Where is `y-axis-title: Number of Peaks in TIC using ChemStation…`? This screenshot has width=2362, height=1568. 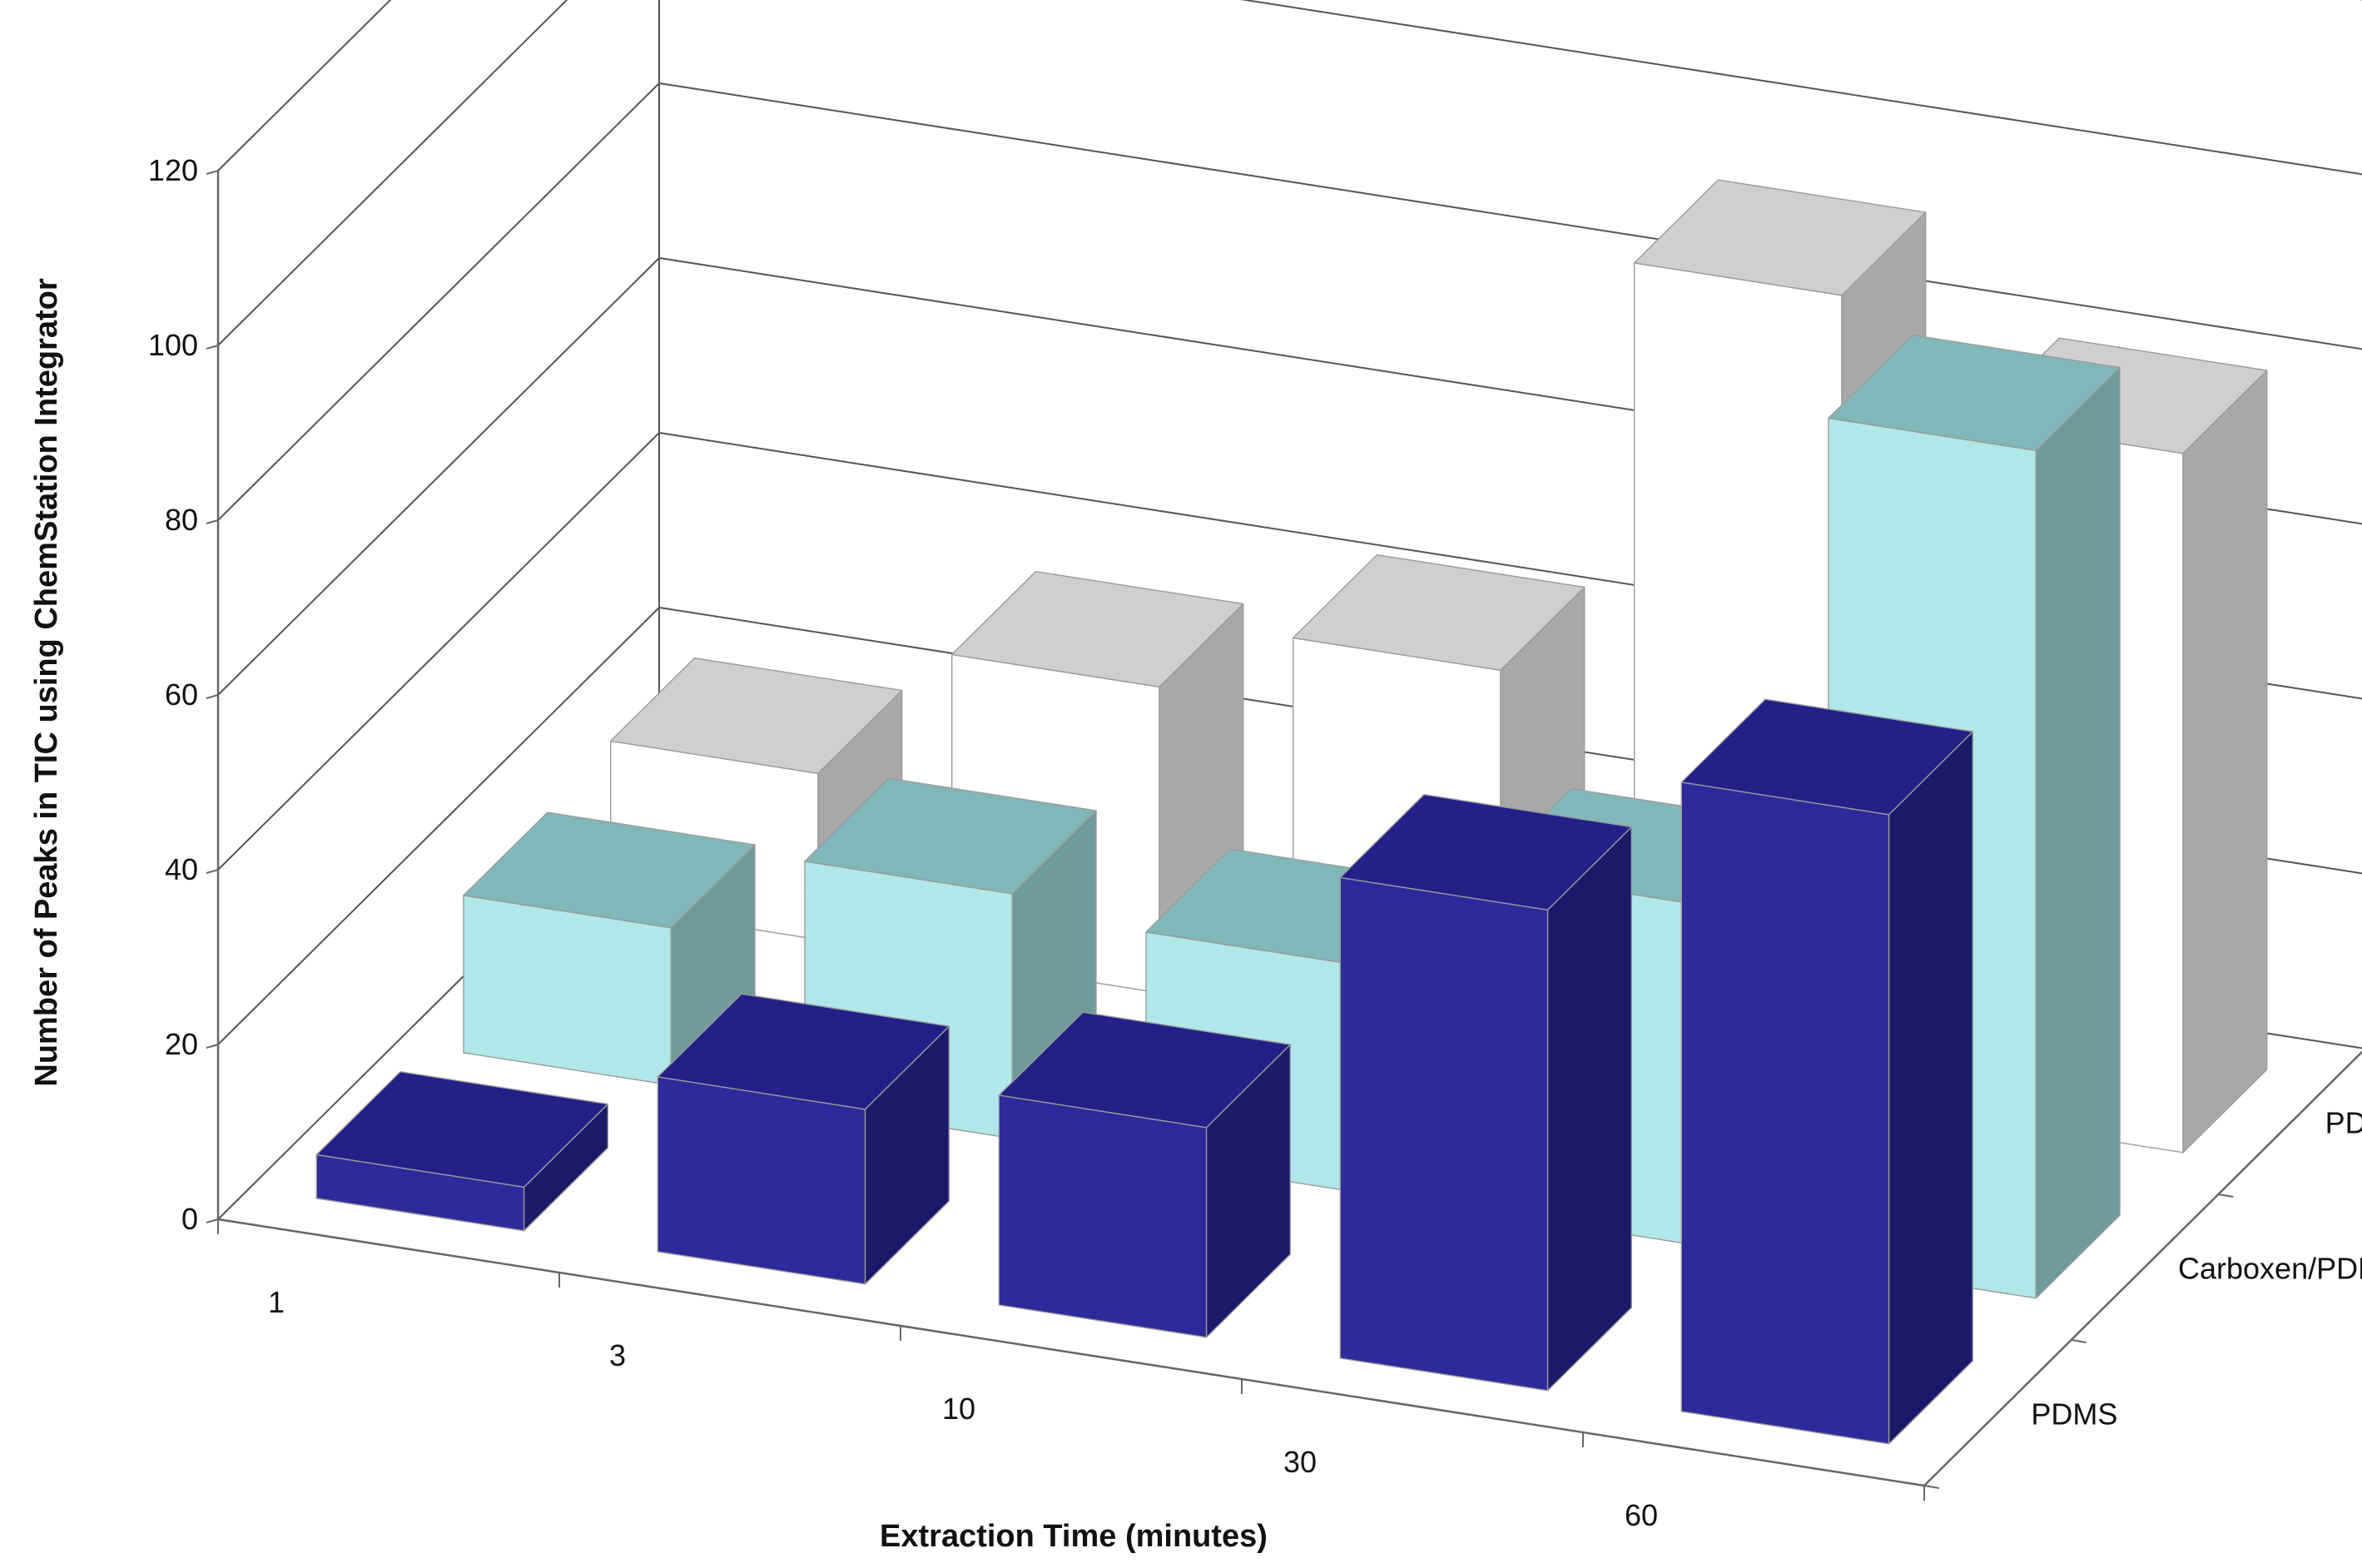
y-axis-title: Number of Peaks in TIC using ChemStation… is located at coordinates (46, 682).